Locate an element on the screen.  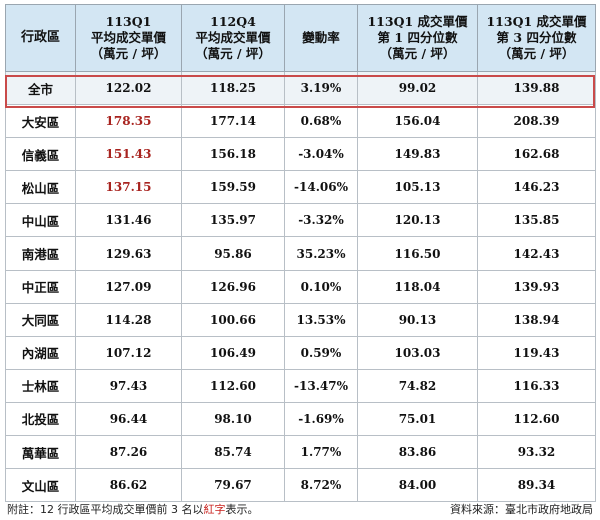
data-source: 資料來源：臺北市政府地政局 is located at coordinates (521, 509).